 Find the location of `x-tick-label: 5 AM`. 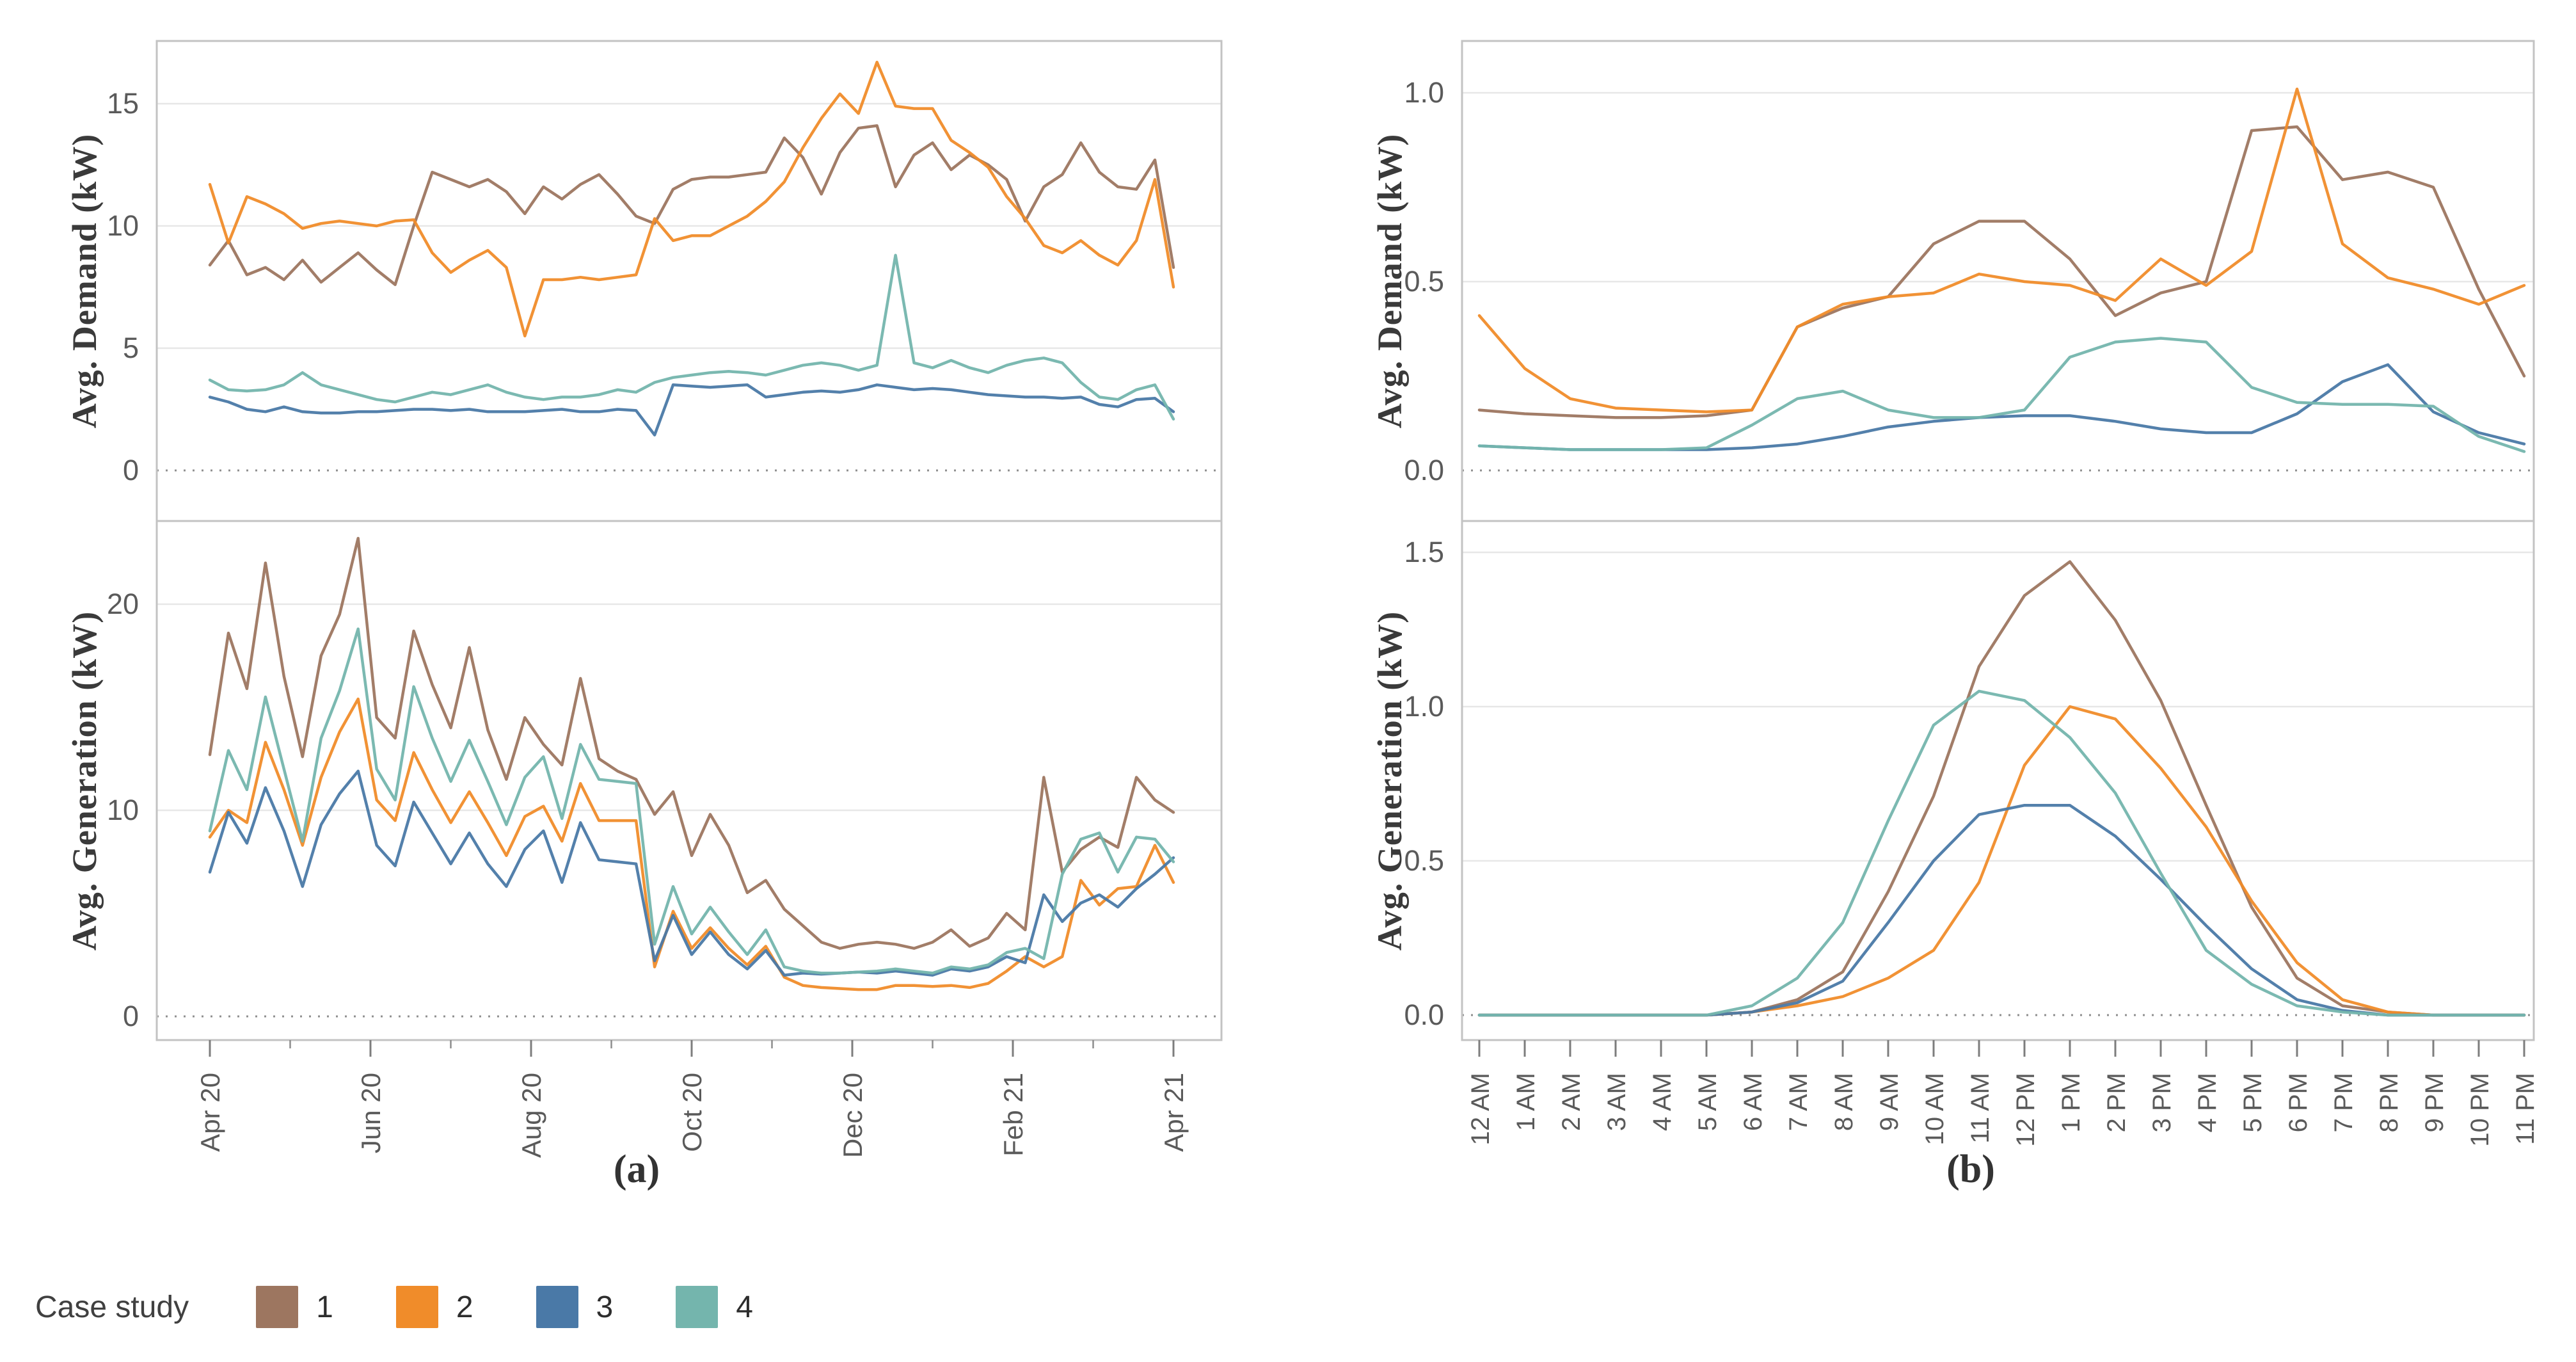

x-tick-label: 5 AM is located at coordinates (1708, 1102).